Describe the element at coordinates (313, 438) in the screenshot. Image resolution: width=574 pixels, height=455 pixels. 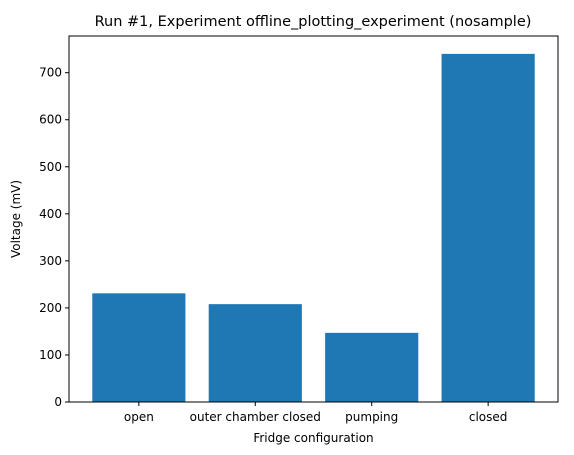
I see `x-axis-label: Fridge configuration` at that location.